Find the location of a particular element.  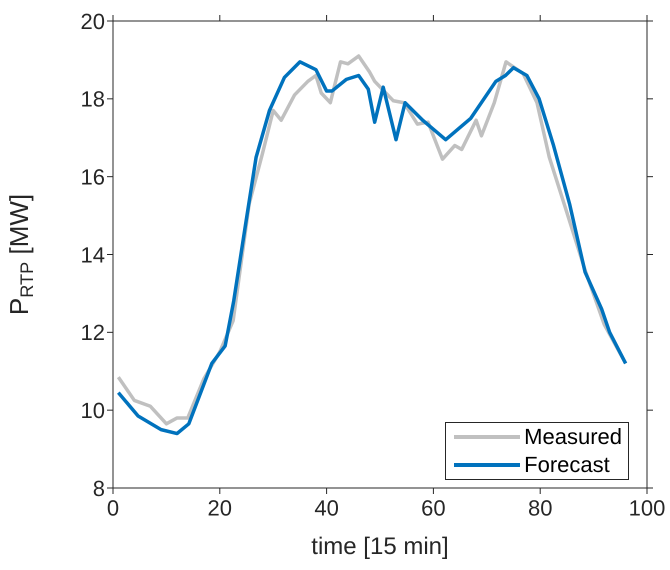

y-tick-label: 18 is located at coordinates (92, 99).